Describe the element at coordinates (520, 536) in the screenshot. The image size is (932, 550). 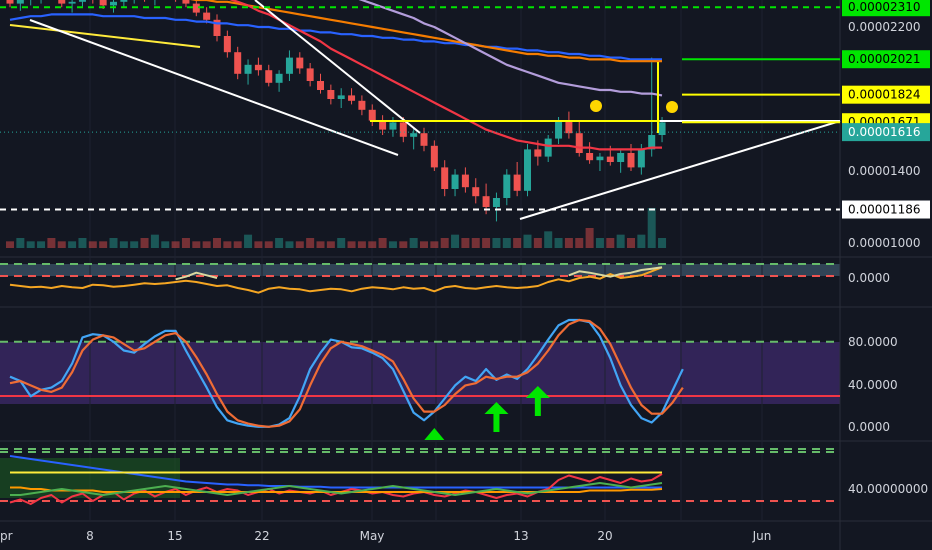
I see `x-axis-tick: 13` at that location.